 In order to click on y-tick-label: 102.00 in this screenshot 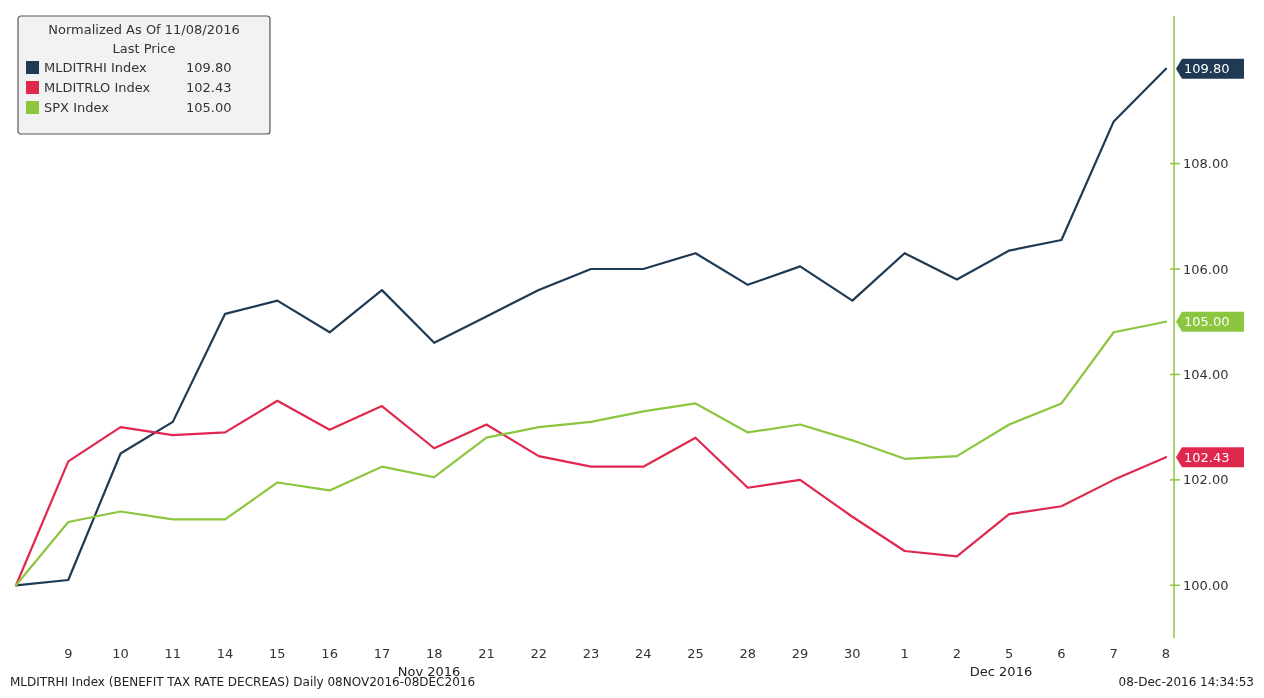, I will do `click(1206, 480)`.